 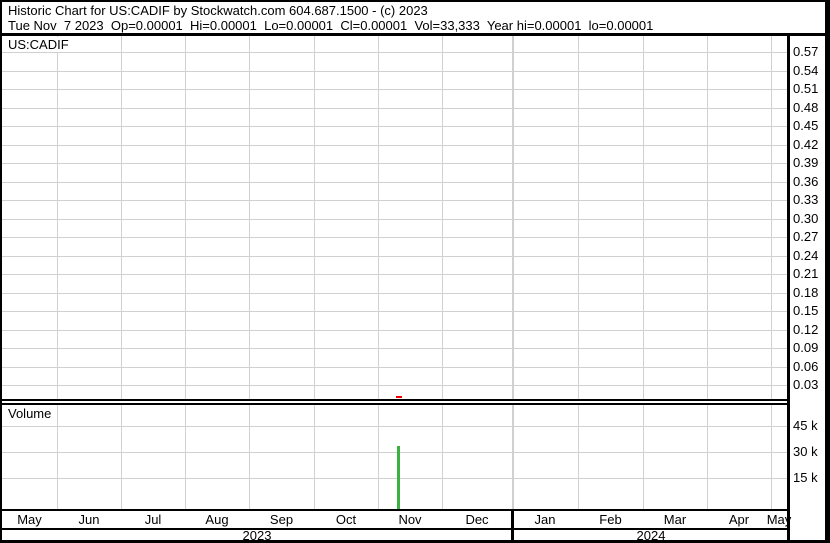 What do you see at coordinates (806, 273) in the screenshot?
I see `price-axis-tick: 0.21` at bounding box center [806, 273].